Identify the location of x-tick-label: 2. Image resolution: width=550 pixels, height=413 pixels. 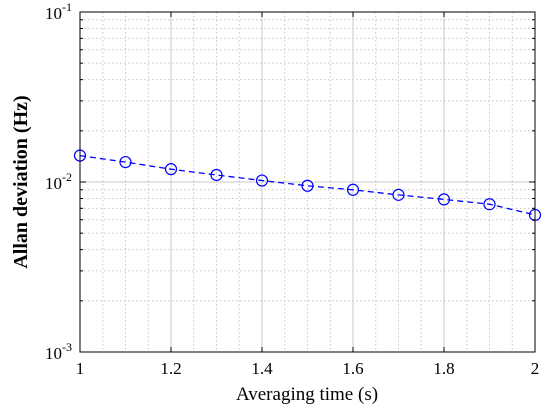
(535, 368).